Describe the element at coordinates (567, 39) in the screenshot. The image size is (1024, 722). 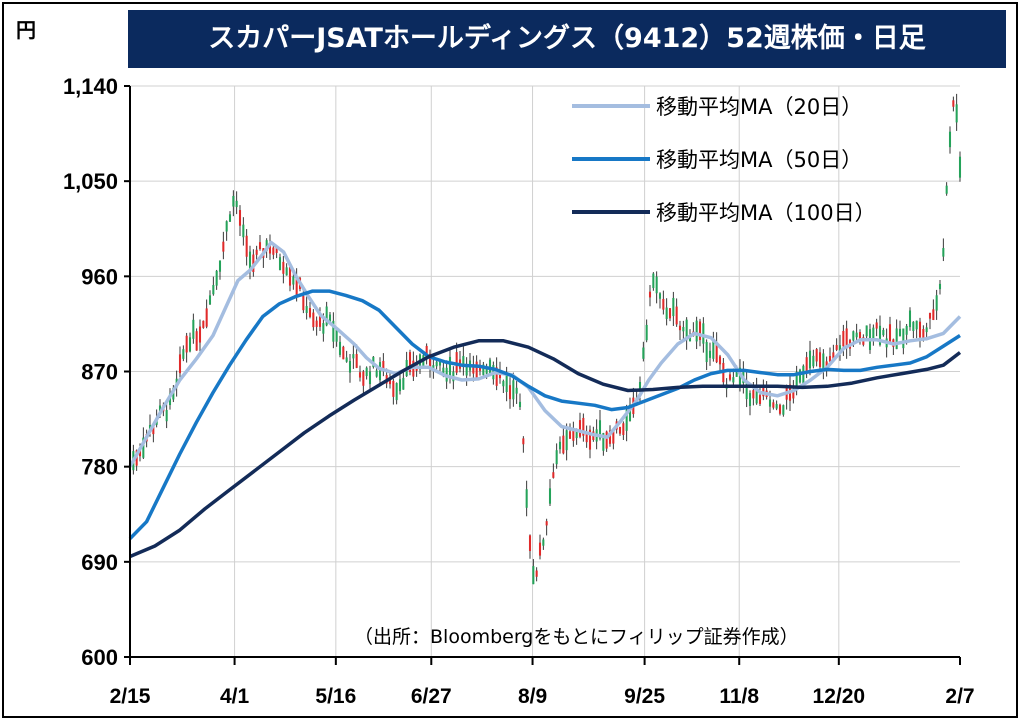
I see `chart-title: スカパーJSATホールディングス（9412）52週株価・日足` at that location.